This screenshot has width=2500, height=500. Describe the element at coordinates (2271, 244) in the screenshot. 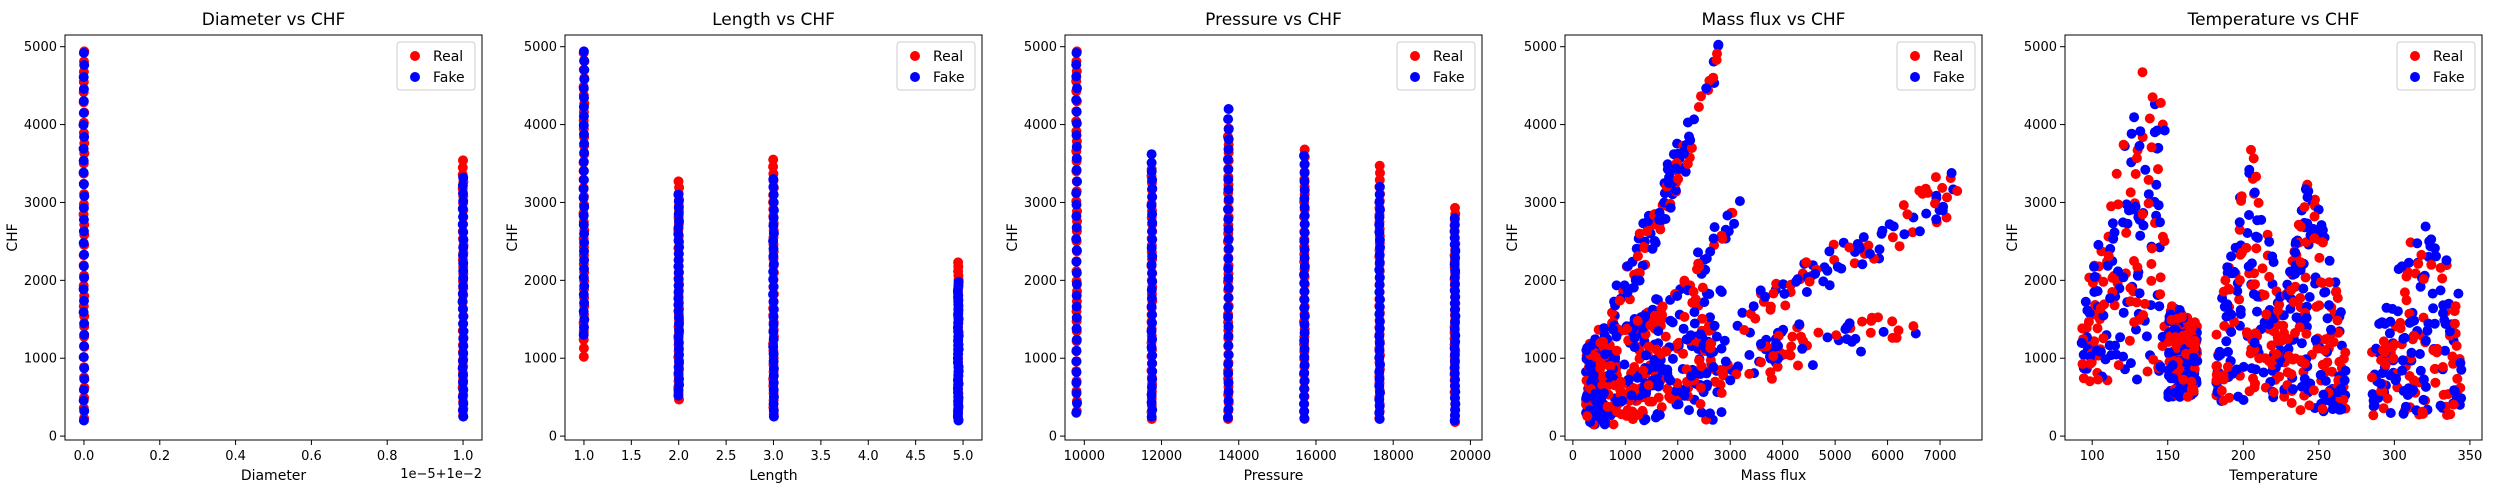

I see `scatter-points` at that location.